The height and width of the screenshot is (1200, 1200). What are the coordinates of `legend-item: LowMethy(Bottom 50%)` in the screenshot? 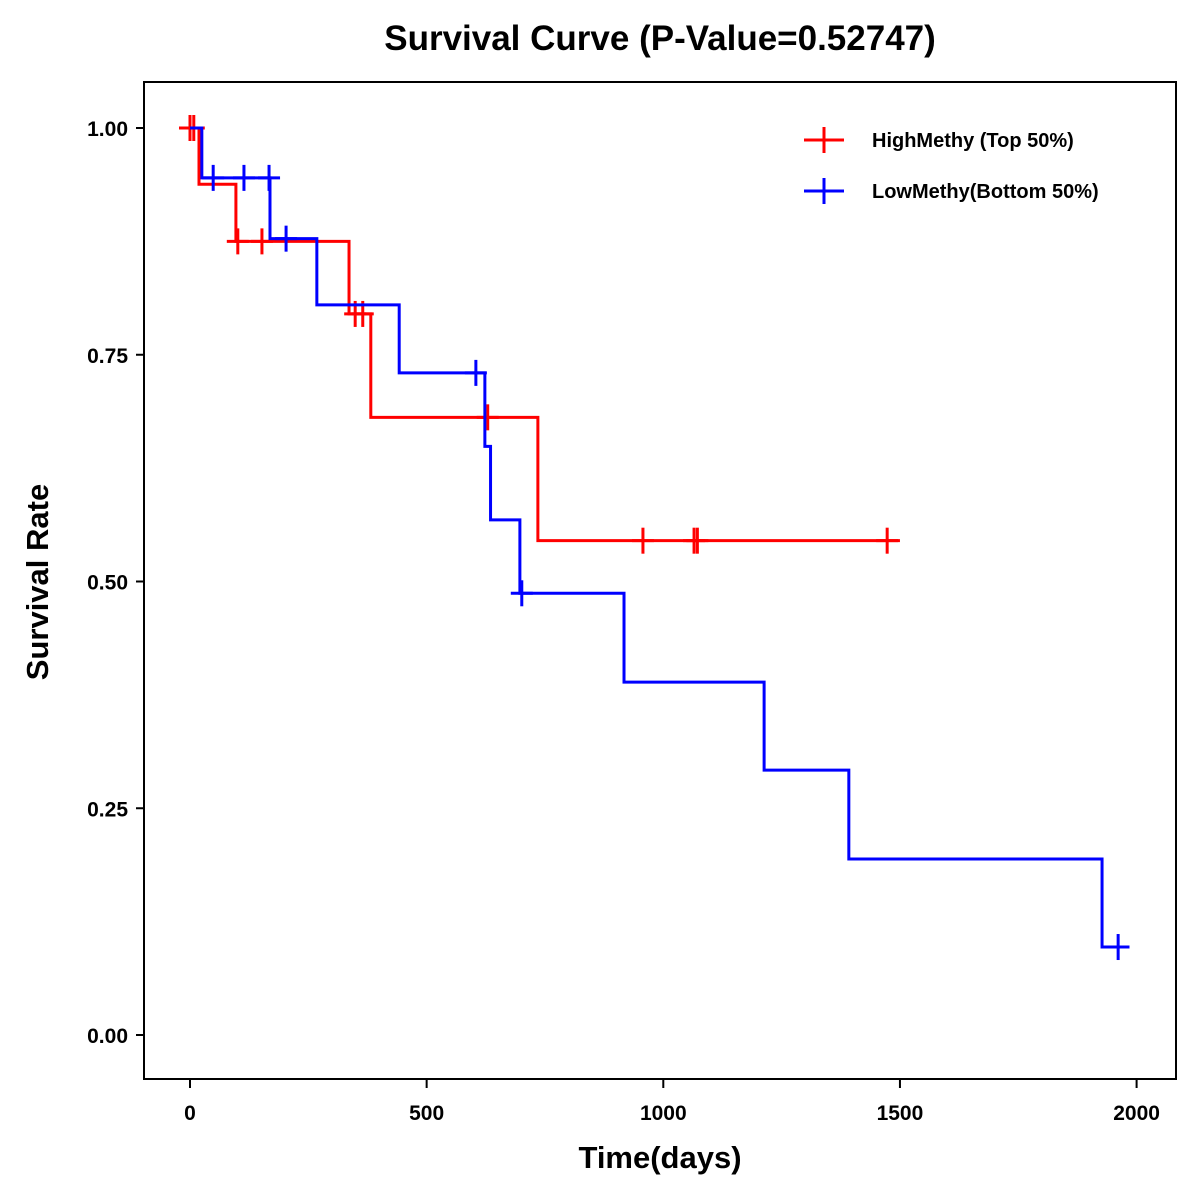 It's located at (951, 191).